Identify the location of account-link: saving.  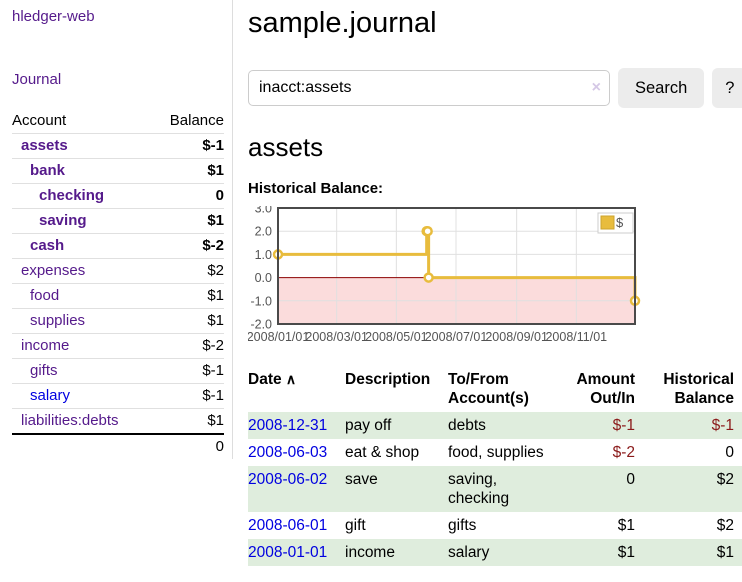
(63, 220).